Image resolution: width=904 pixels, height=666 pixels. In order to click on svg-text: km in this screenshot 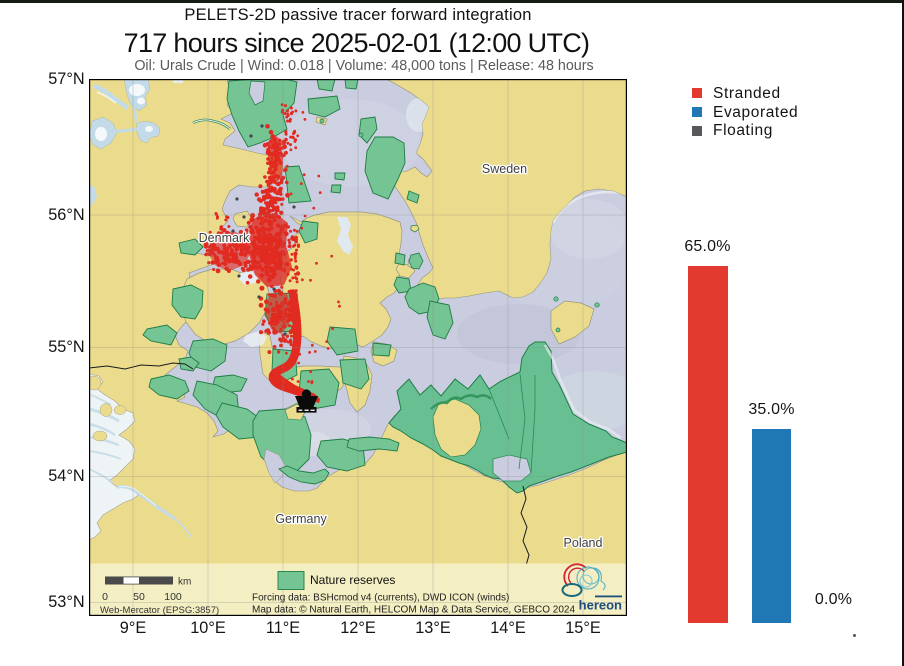, I will do `click(184, 581)`.